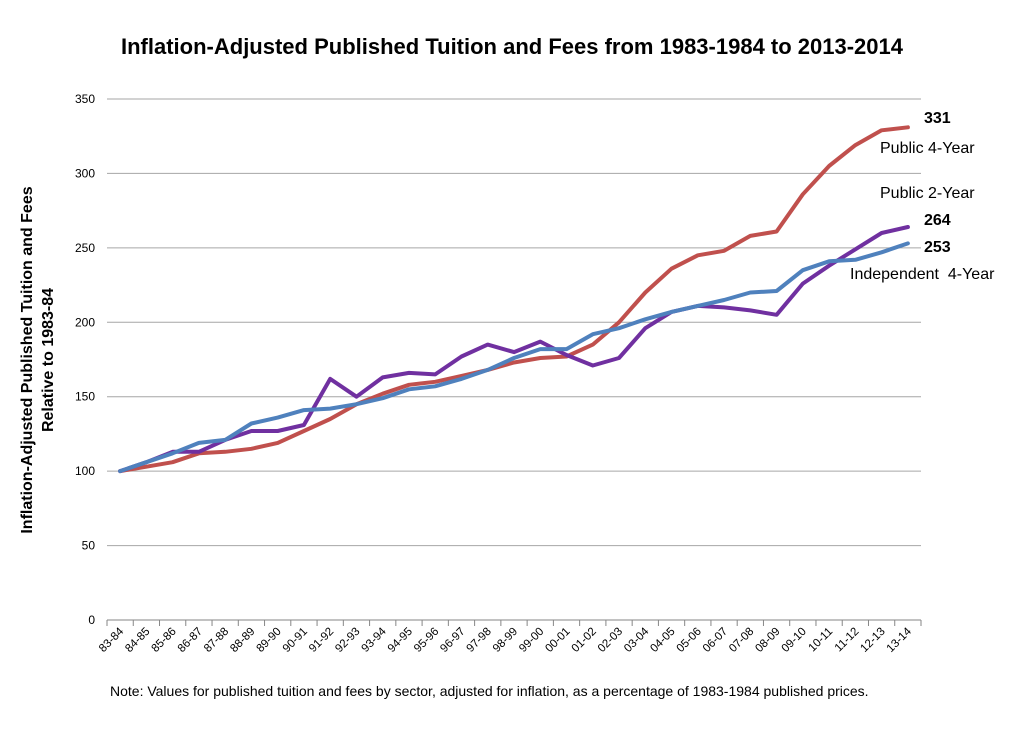  I want to click on y-tick-label: 150, so click(85, 397).